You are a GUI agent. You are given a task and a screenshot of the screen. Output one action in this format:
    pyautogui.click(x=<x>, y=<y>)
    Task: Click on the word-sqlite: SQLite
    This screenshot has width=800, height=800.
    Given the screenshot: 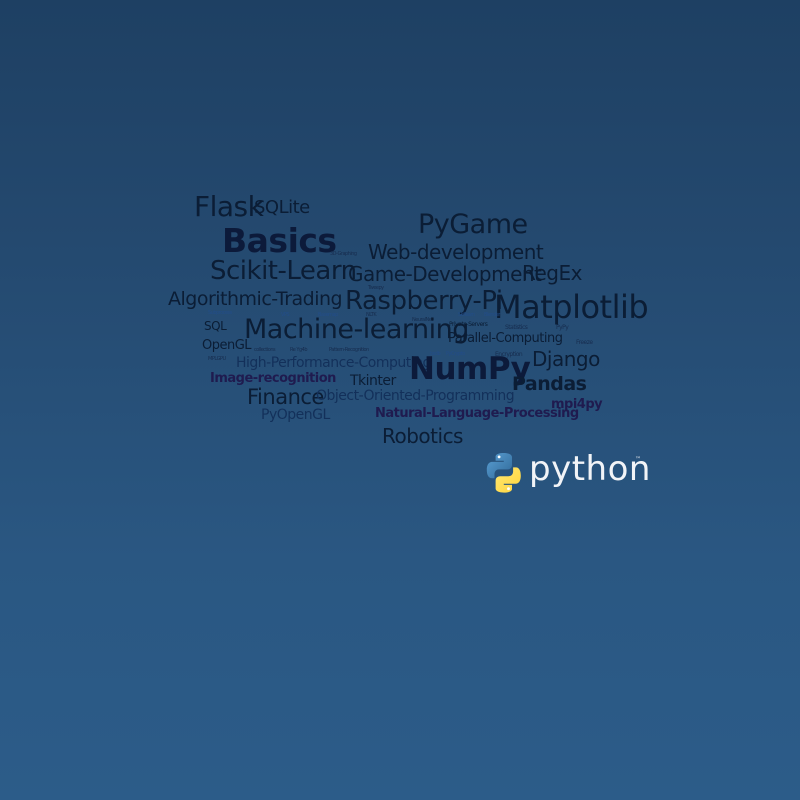 What is the action you would take?
    pyautogui.click(x=282, y=207)
    